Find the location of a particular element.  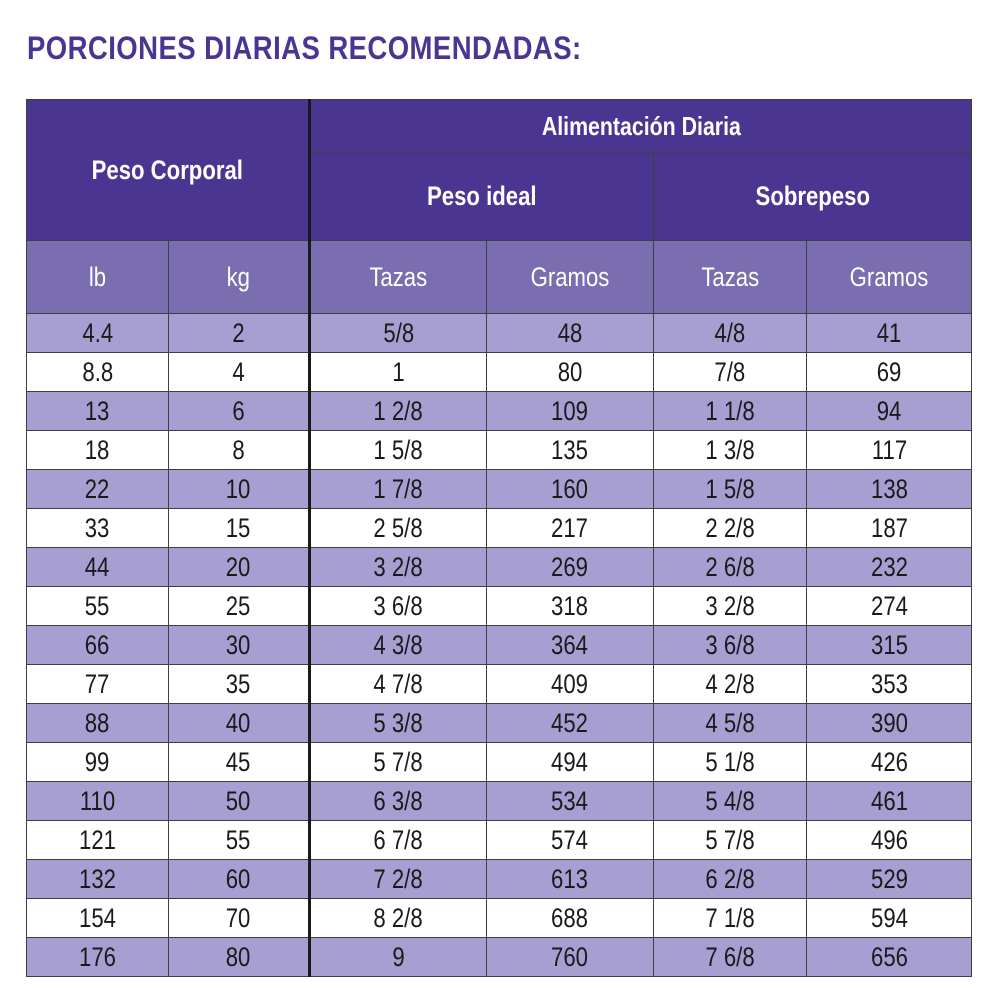

cell-ideal-grams: 109 is located at coordinates (570, 411).